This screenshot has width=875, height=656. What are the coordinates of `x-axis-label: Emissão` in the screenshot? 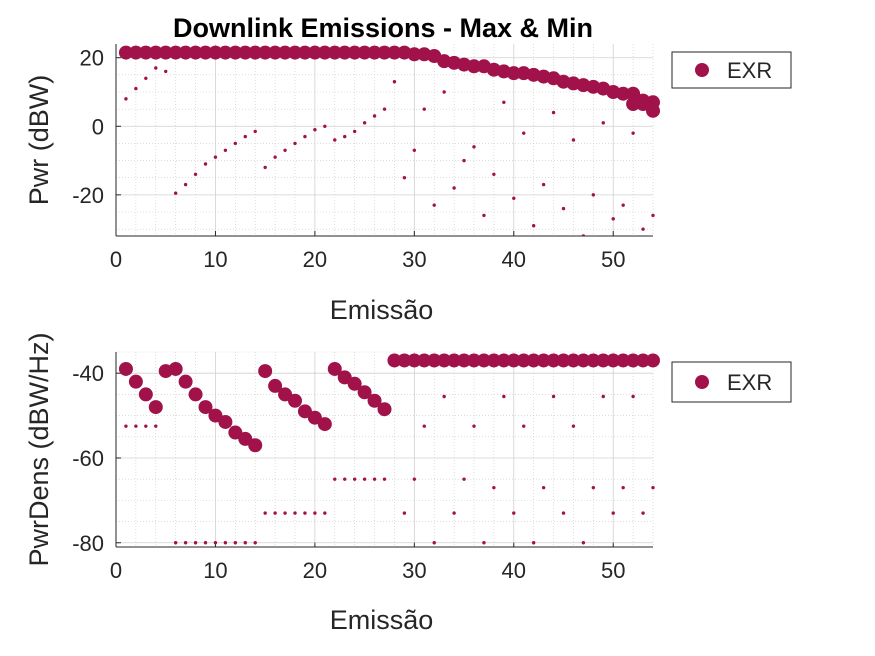 It's located at (382, 620).